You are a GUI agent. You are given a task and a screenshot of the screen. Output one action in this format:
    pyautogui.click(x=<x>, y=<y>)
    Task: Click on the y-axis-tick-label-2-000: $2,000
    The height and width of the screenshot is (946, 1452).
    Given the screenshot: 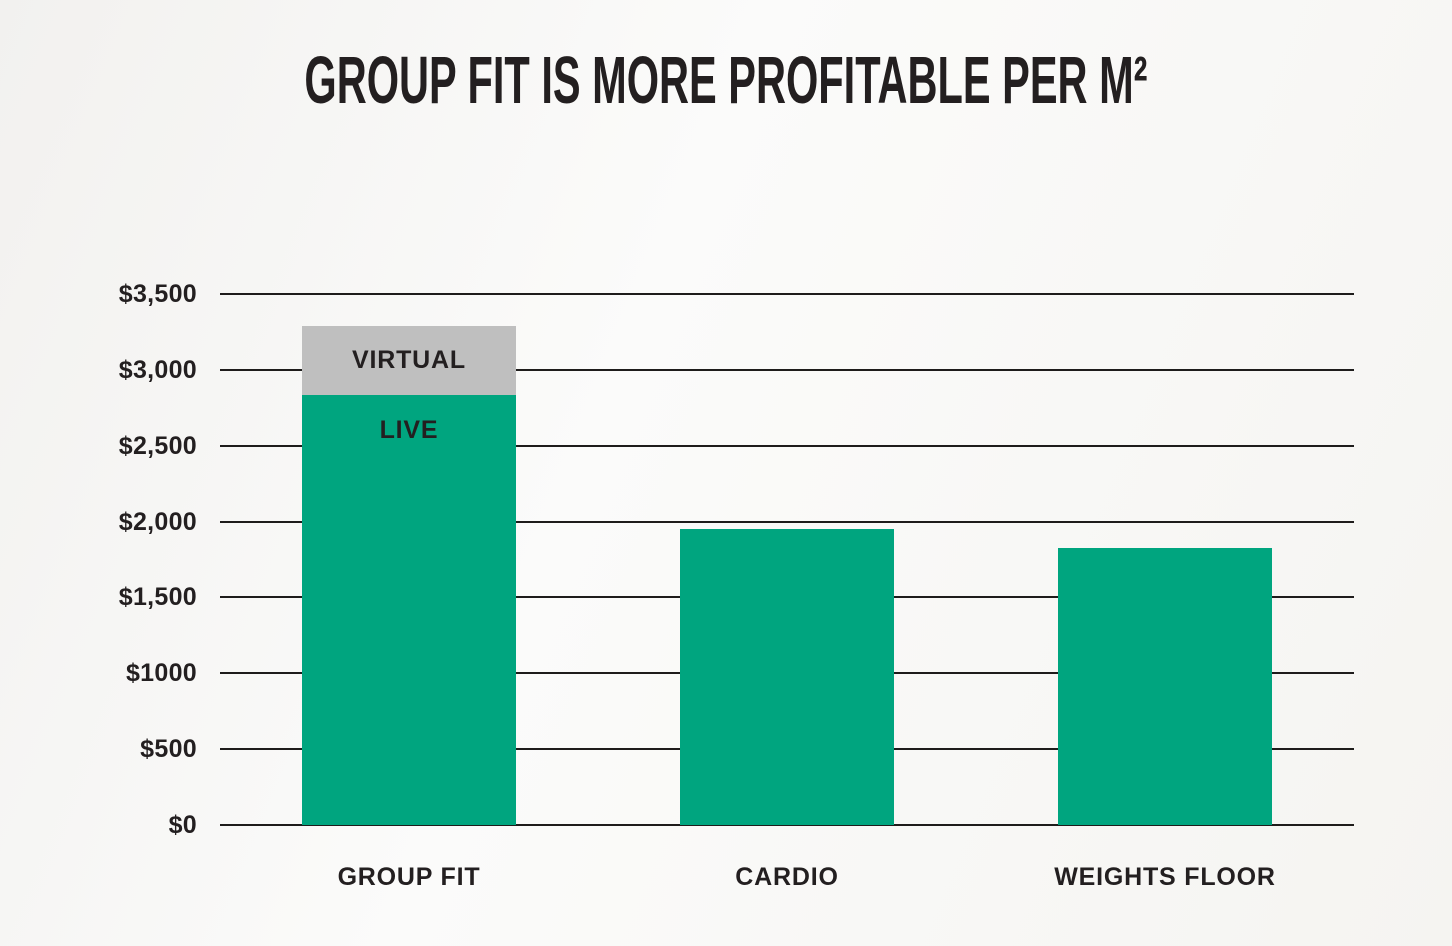 What is the action you would take?
    pyautogui.click(x=157, y=521)
    